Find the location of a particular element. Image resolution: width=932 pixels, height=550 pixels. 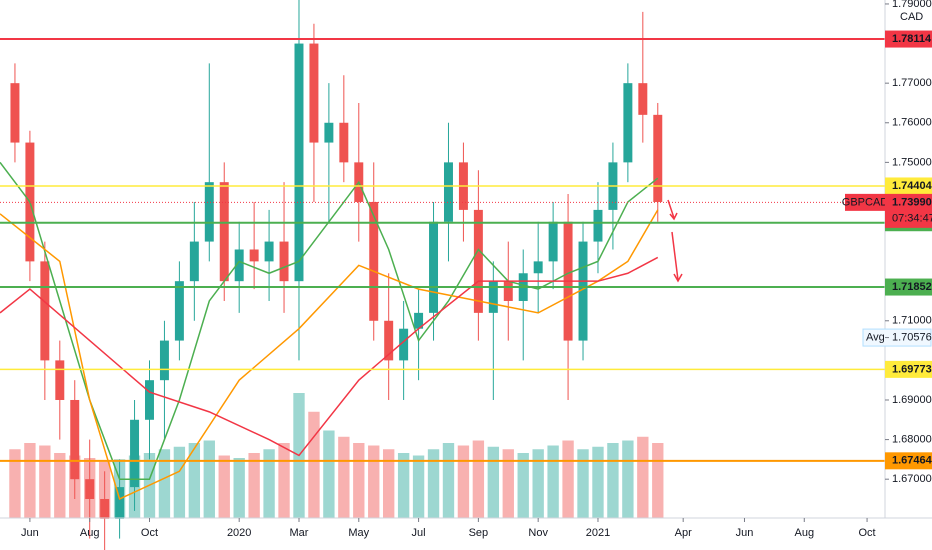

x-tick-label: Nov is located at coordinates (538, 533).